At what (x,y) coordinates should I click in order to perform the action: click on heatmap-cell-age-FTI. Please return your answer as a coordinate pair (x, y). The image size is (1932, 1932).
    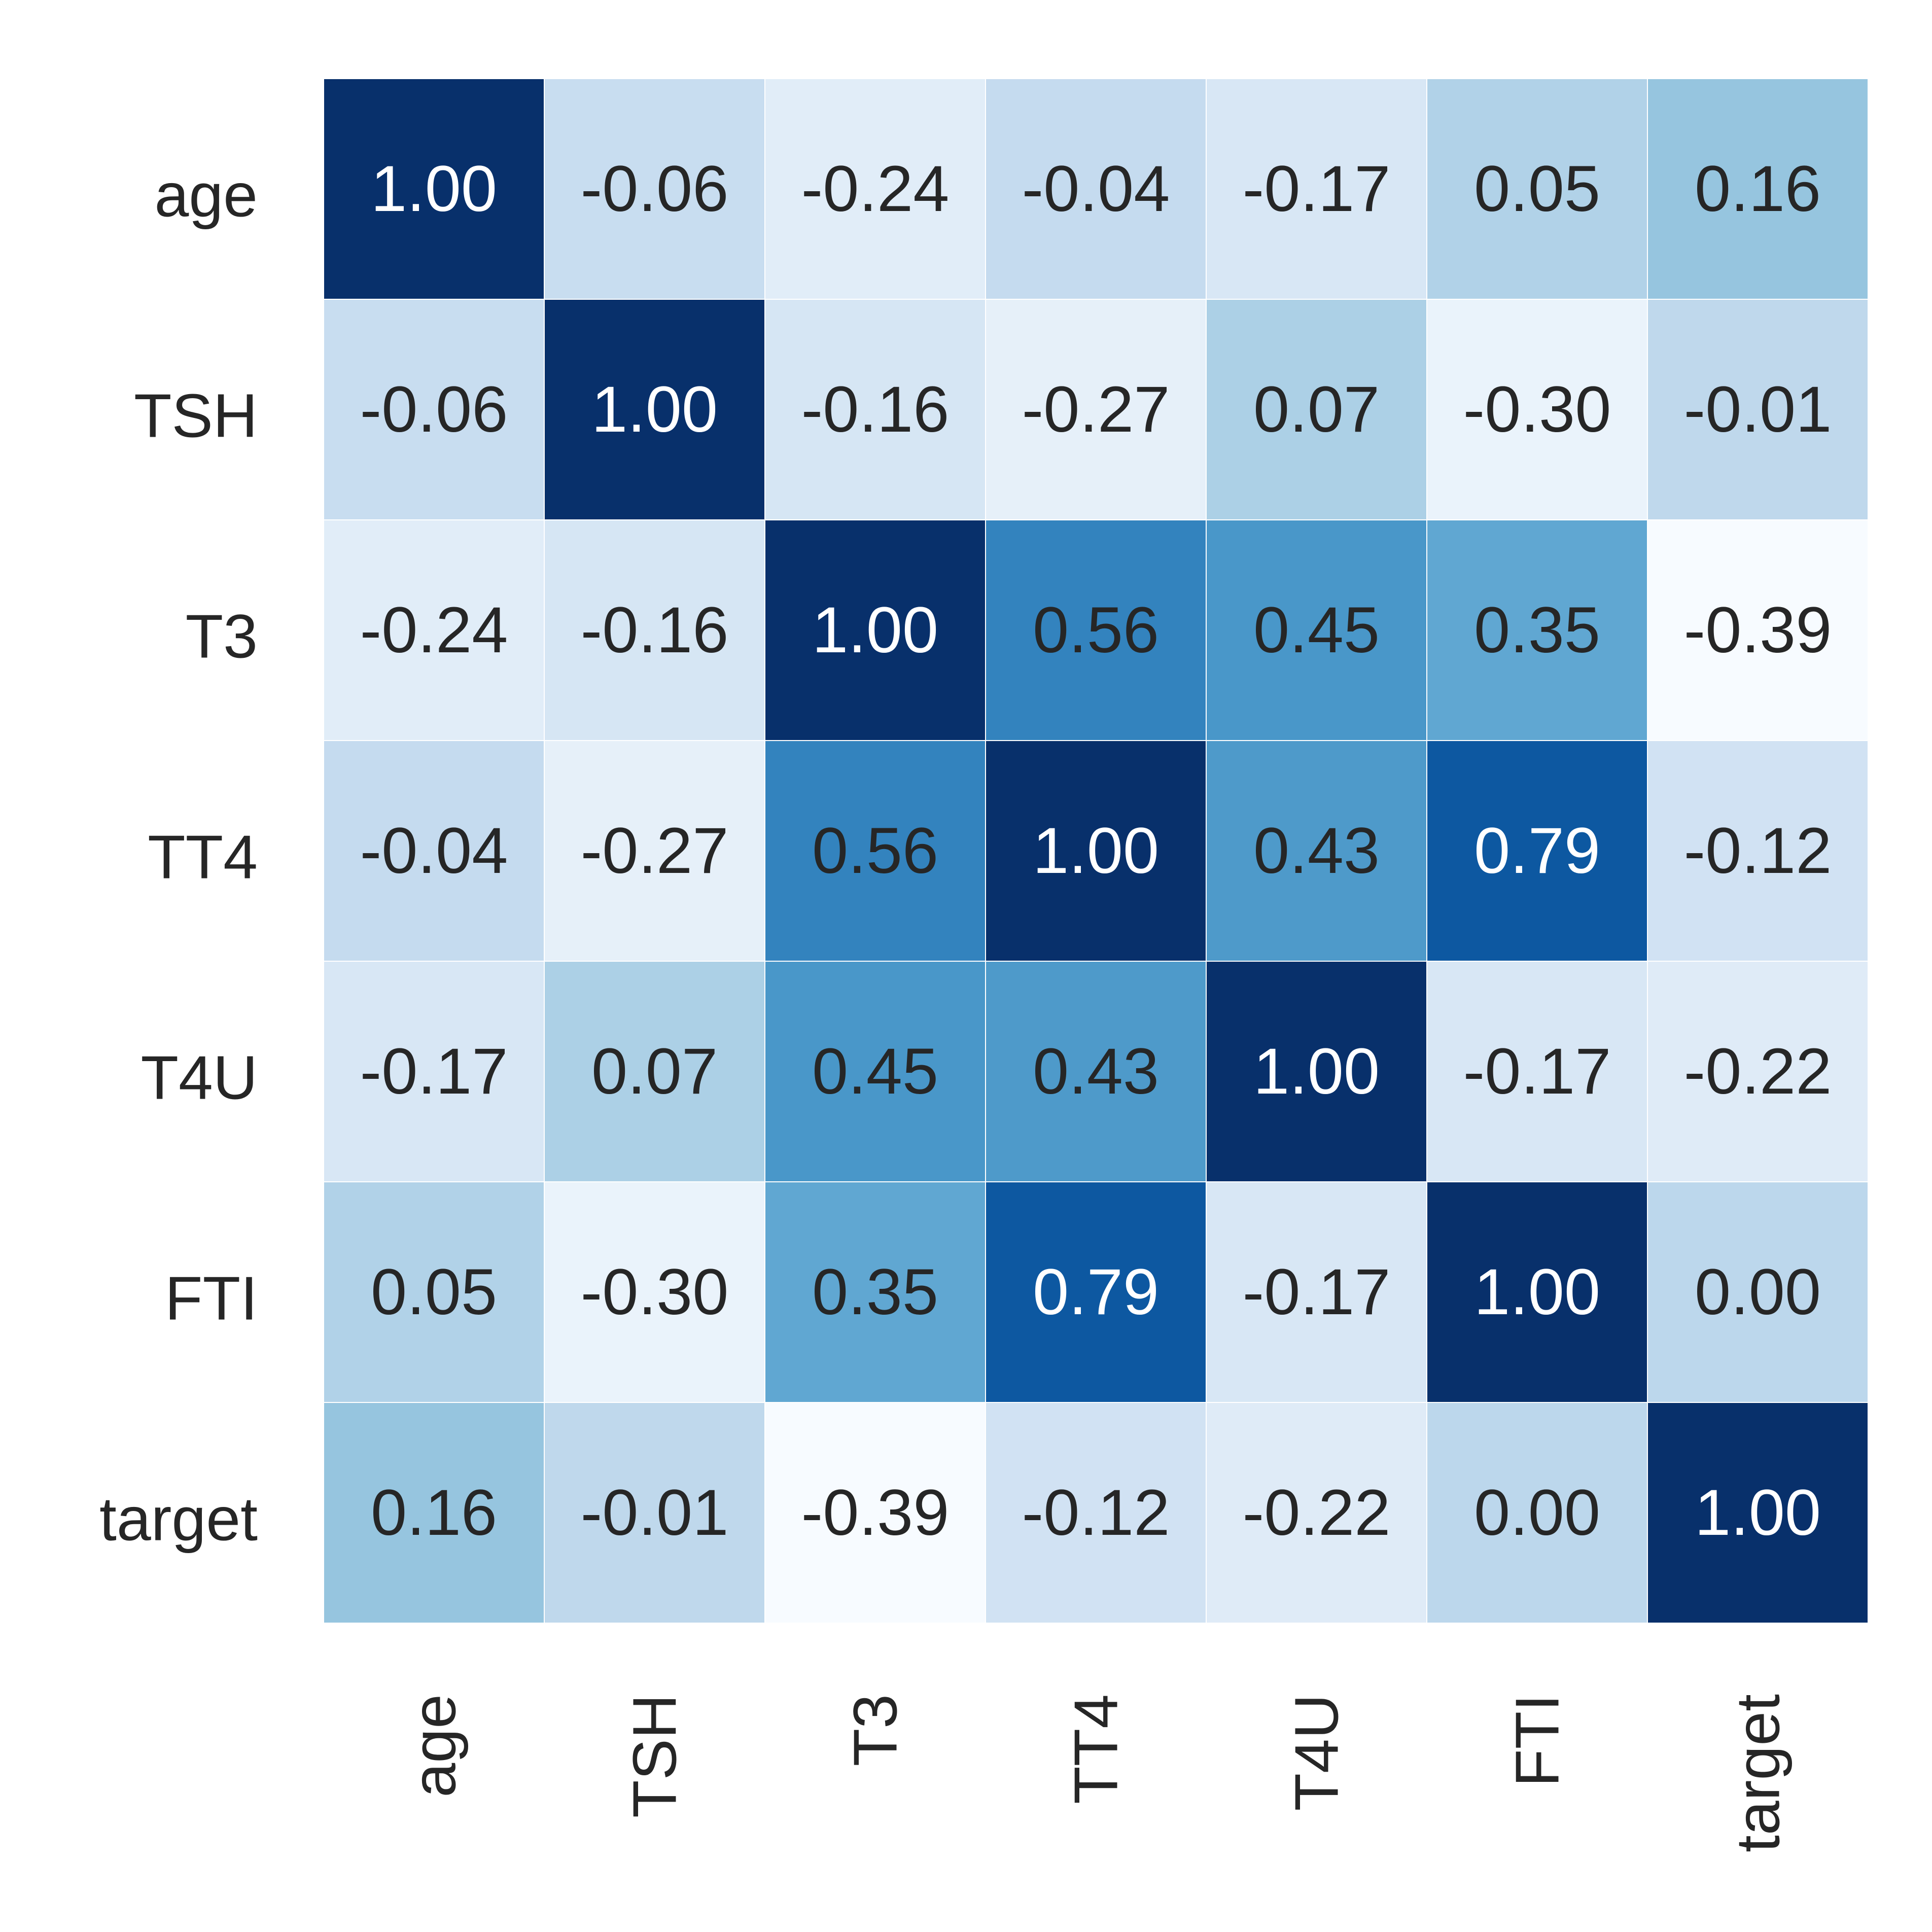
    Looking at the image, I should click on (1537, 189).